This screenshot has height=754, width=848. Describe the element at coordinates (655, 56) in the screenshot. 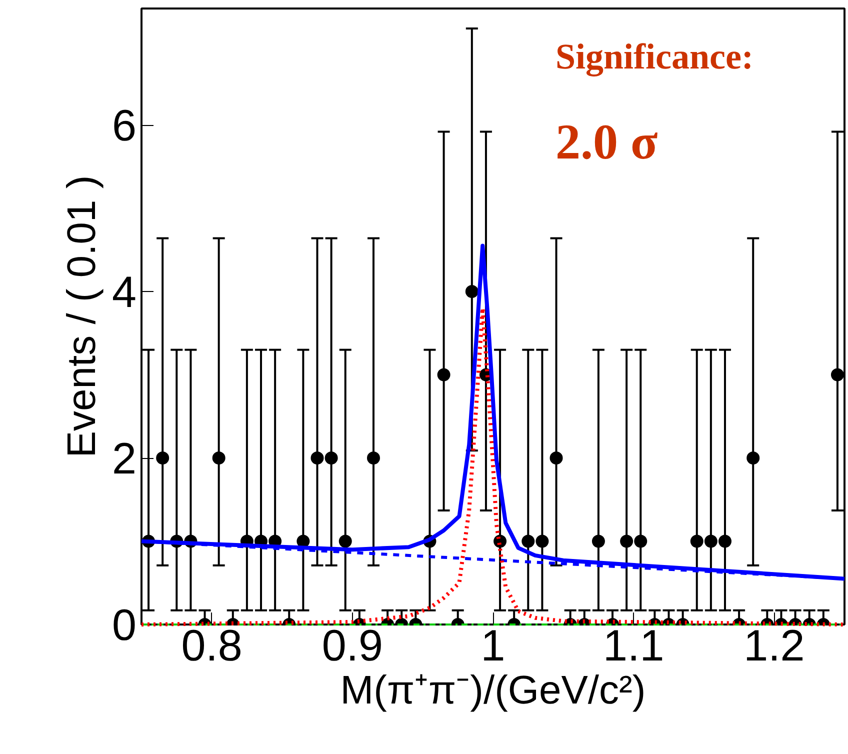

I see `annotation: Significance:` at that location.